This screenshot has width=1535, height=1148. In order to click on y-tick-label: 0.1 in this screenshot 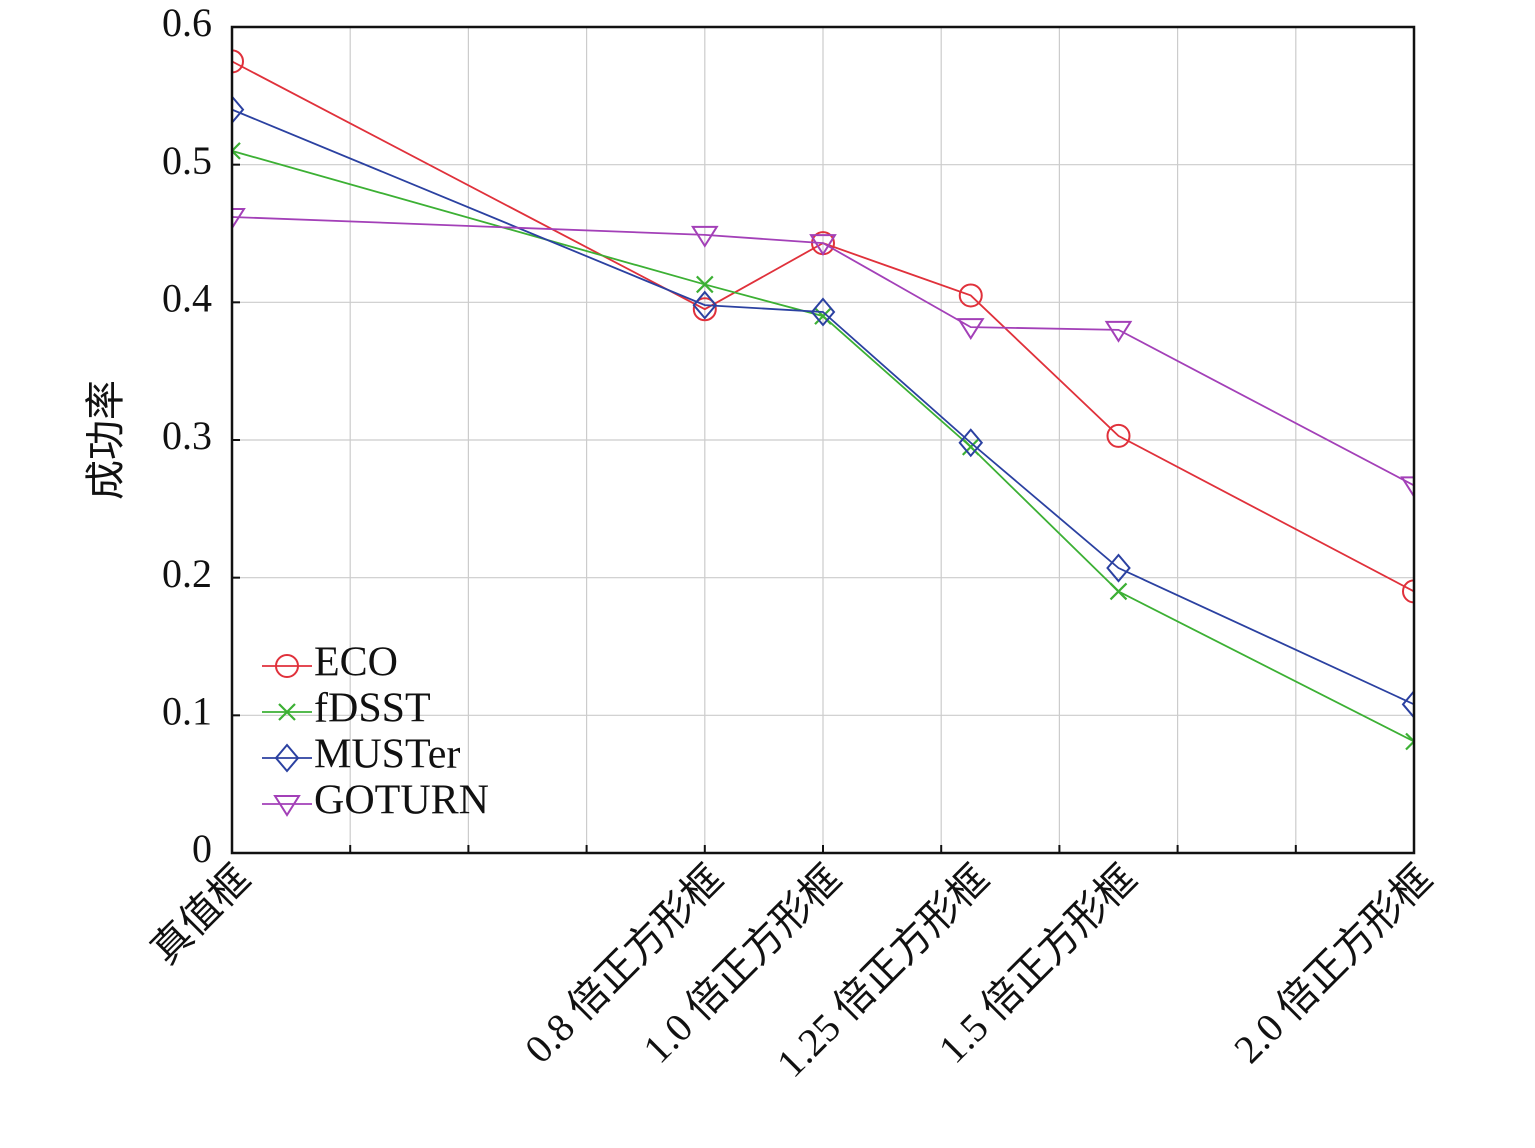, I will do `click(187, 711)`.